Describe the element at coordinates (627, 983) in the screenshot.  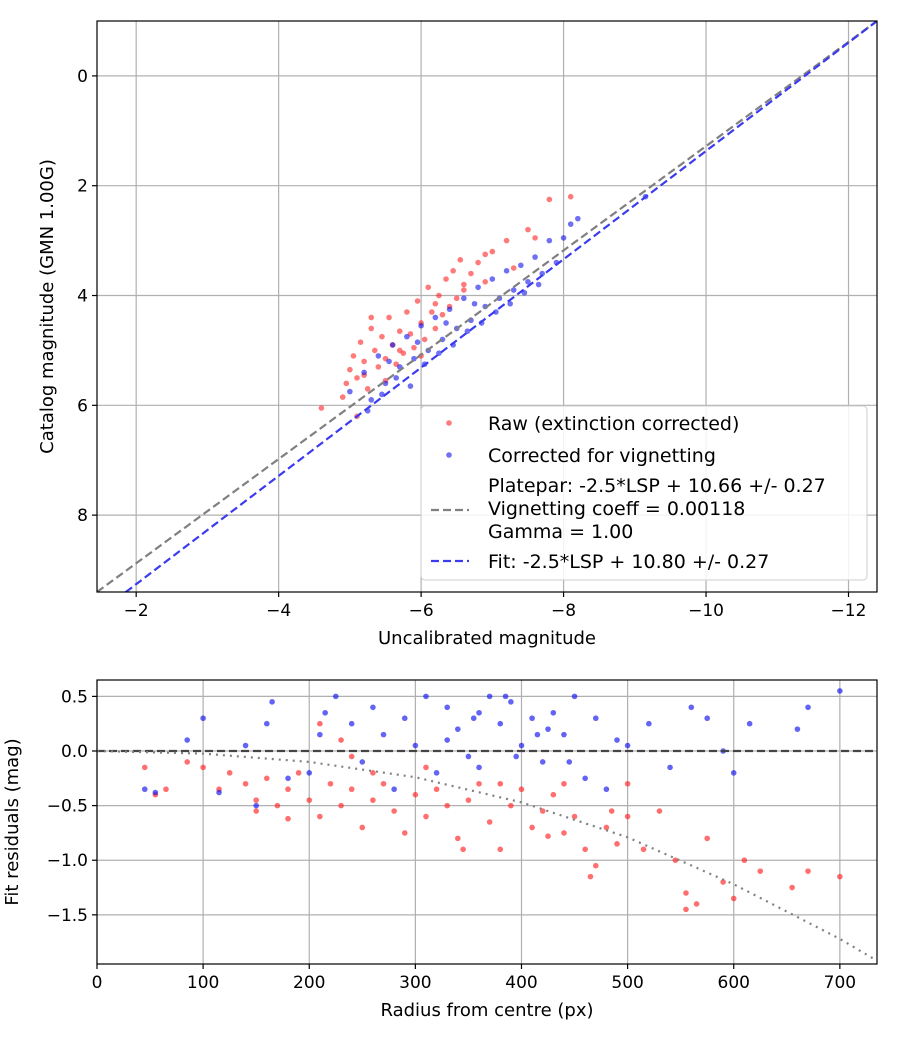
I see `x-tick-label: 500` at that location.